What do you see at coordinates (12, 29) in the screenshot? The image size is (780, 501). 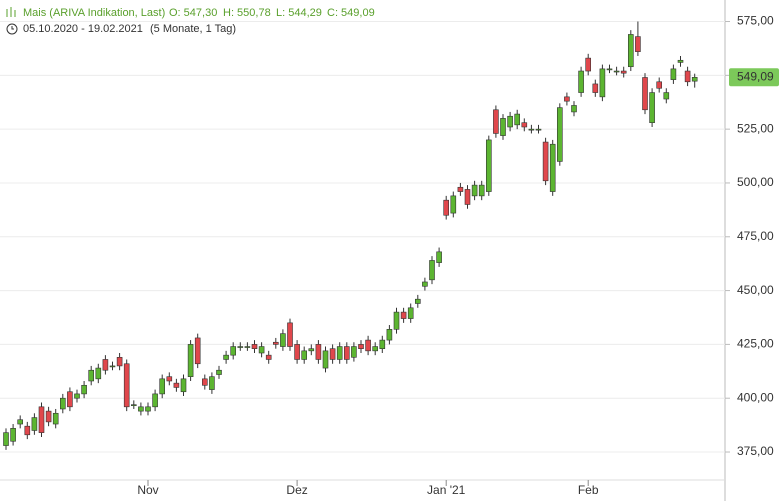 I see `clock-icon` at bounding box center [12, 29].